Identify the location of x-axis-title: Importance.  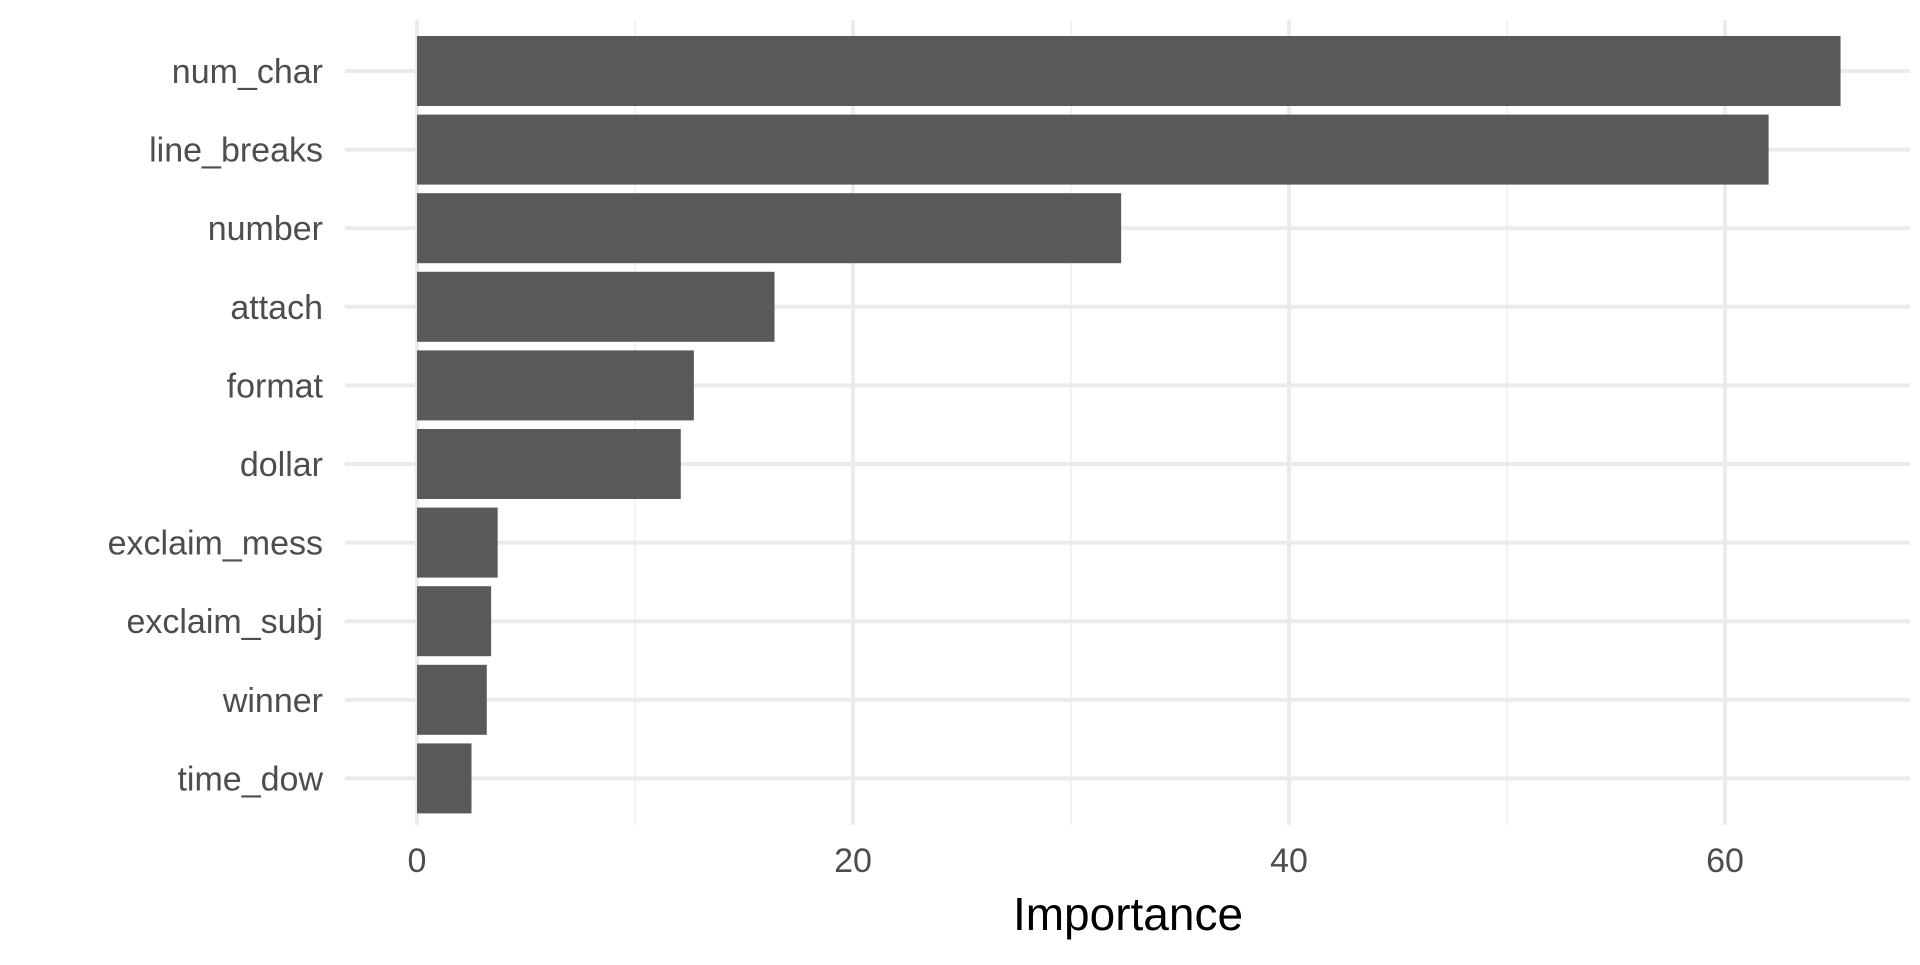
(1128, 914).